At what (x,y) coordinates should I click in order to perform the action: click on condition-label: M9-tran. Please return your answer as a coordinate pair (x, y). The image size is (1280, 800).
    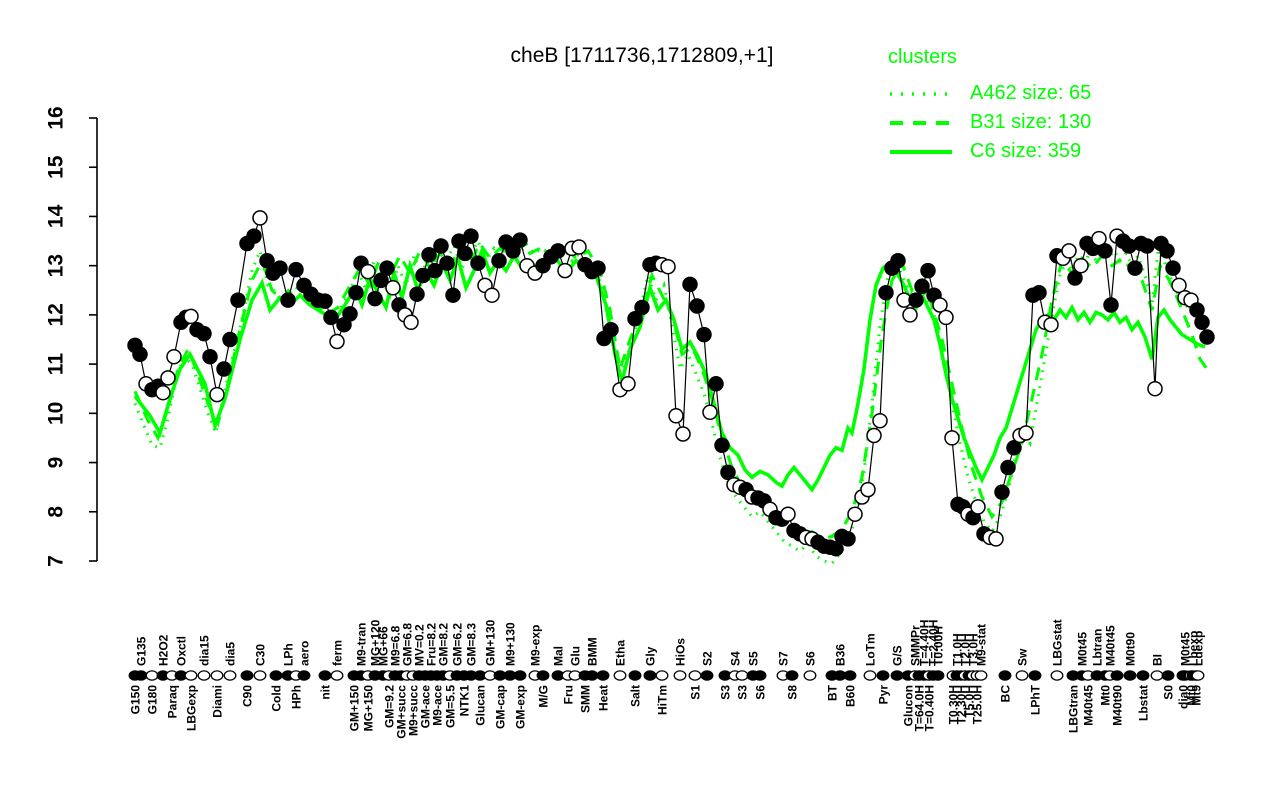
    Looking at the image, I should click on (362, 644).